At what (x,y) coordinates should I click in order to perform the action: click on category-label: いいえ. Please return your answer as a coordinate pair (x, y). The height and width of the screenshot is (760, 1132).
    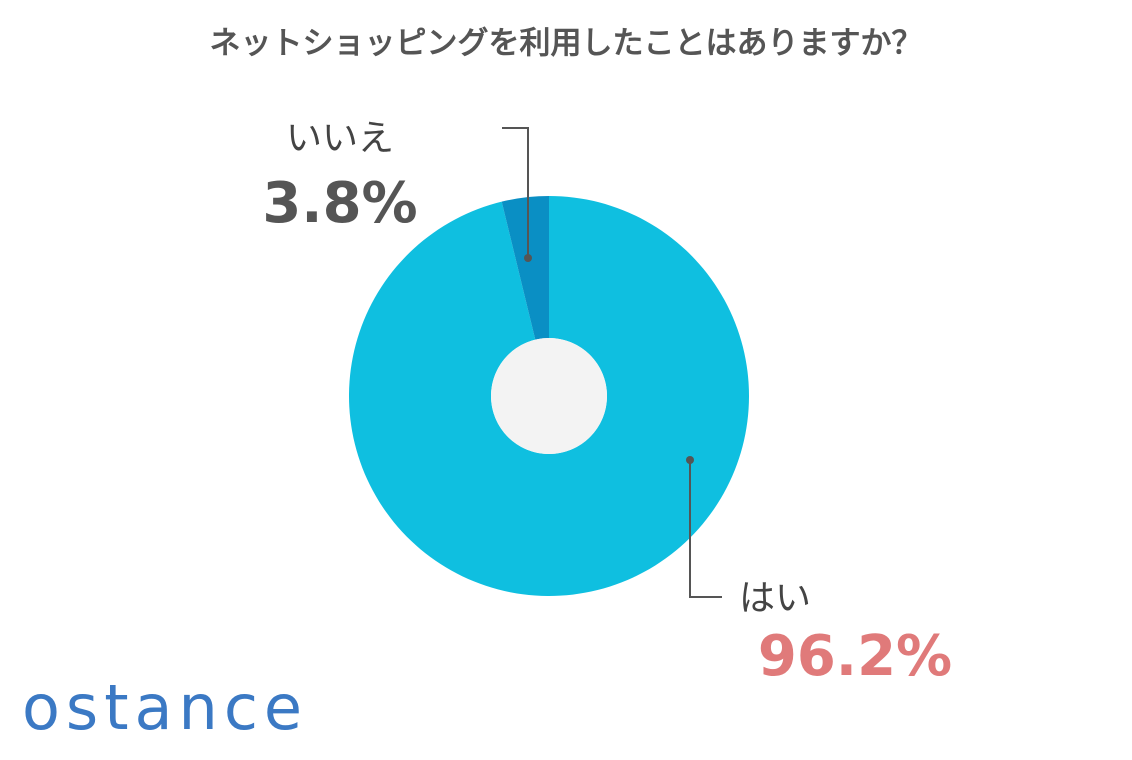
    Looking at the image, I should click on (340, 138).